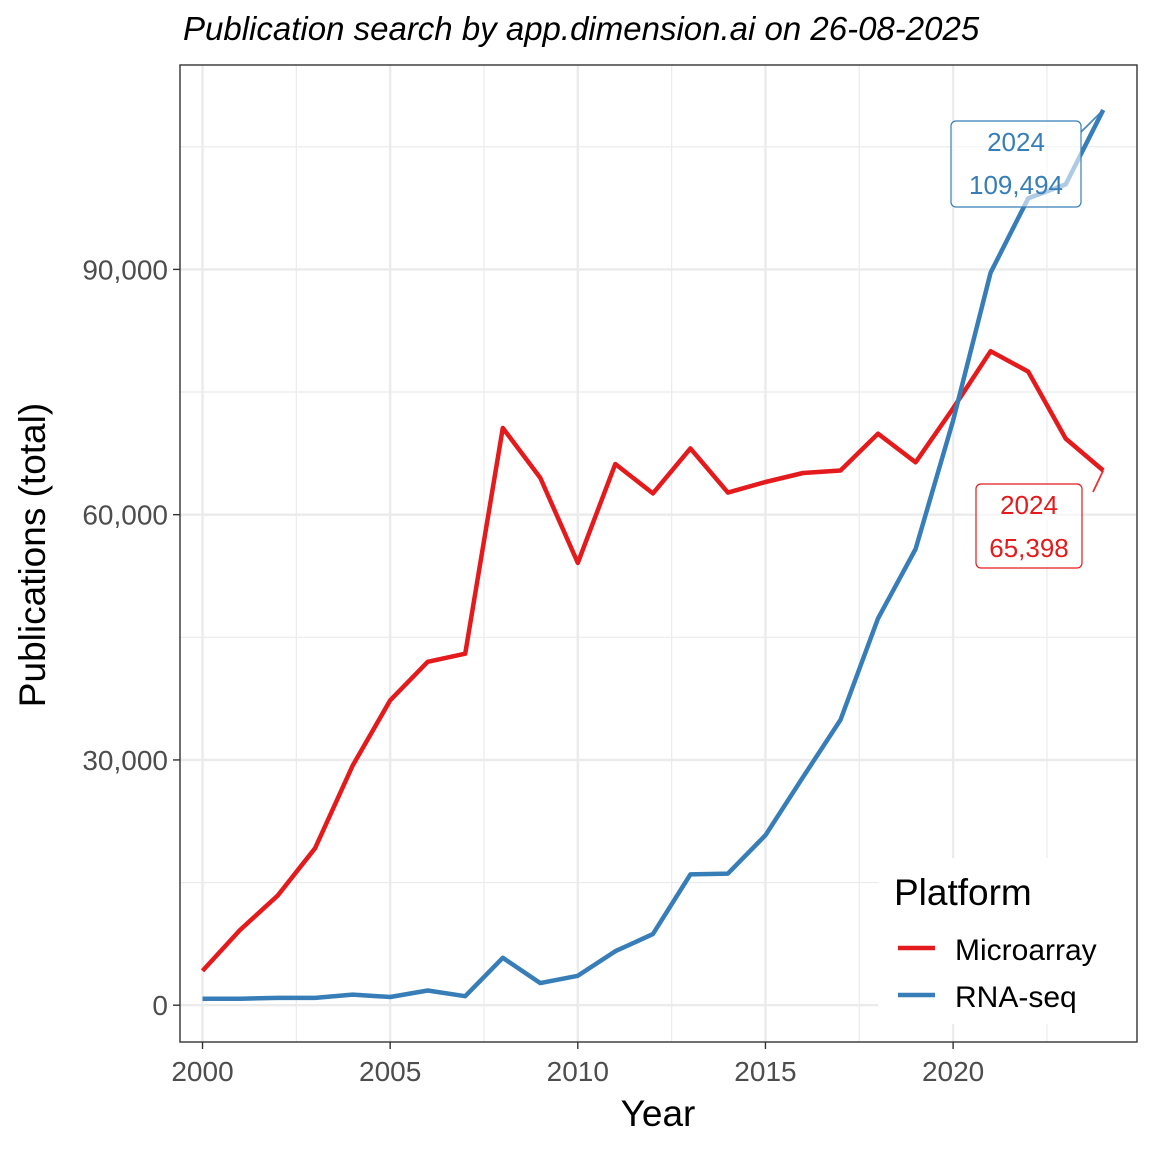 The image size is (1152, 1152). I want to click on x-tick-label: 2015, so click(765, 1071).